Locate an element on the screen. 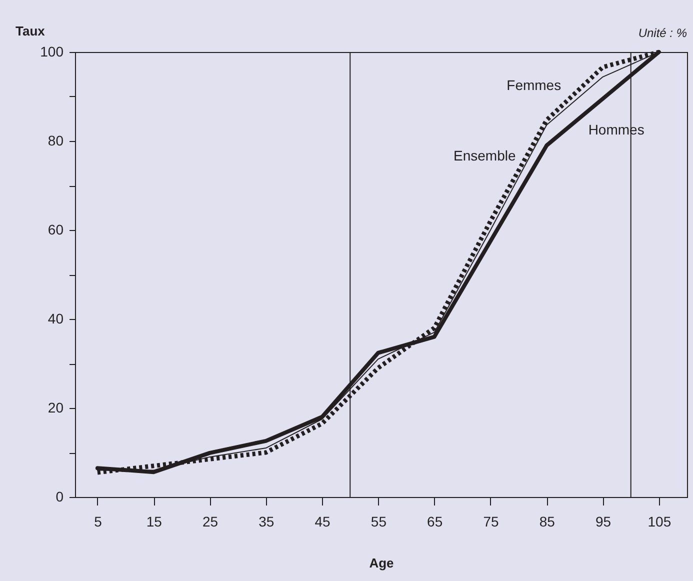 This screenshot has height=581, width=693. x-tick-label: 5 is located at coordinates (98, 522).